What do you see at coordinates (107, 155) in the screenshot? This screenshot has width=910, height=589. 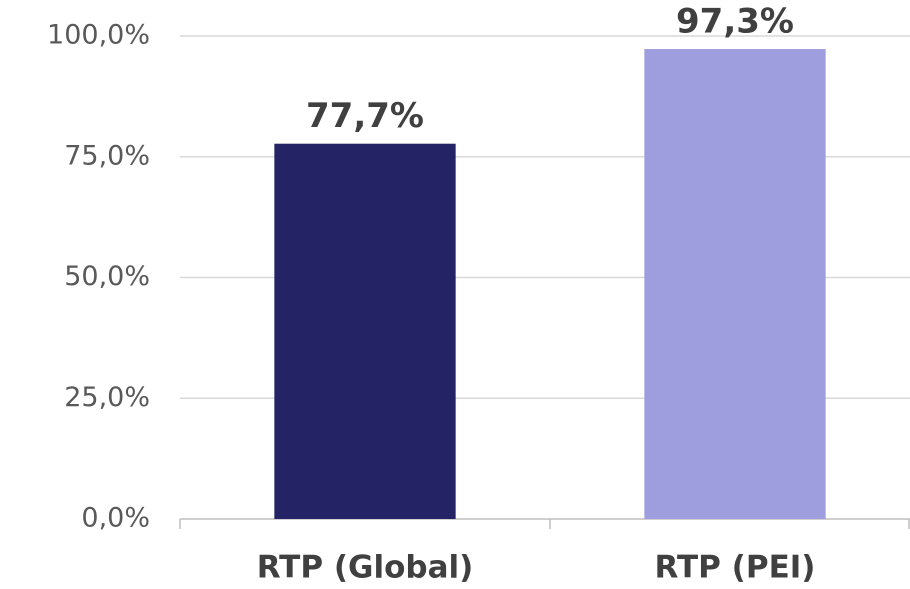 I see `y-tick-label: 75,0%` at bounding box center [107, 155].